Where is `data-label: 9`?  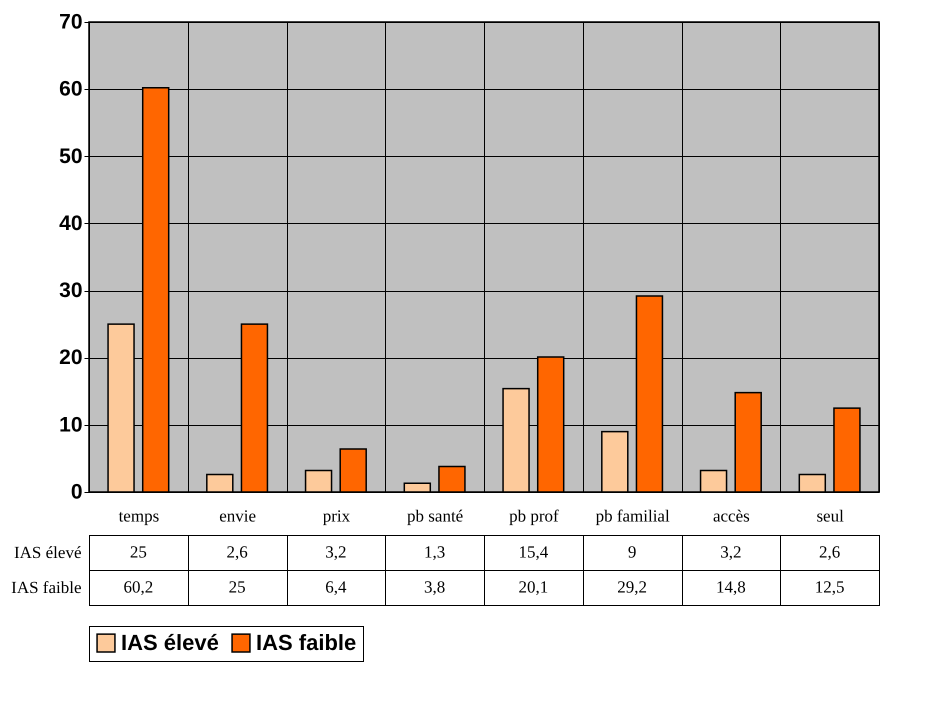 data-label: 9 is located at coordinates (632, 552).